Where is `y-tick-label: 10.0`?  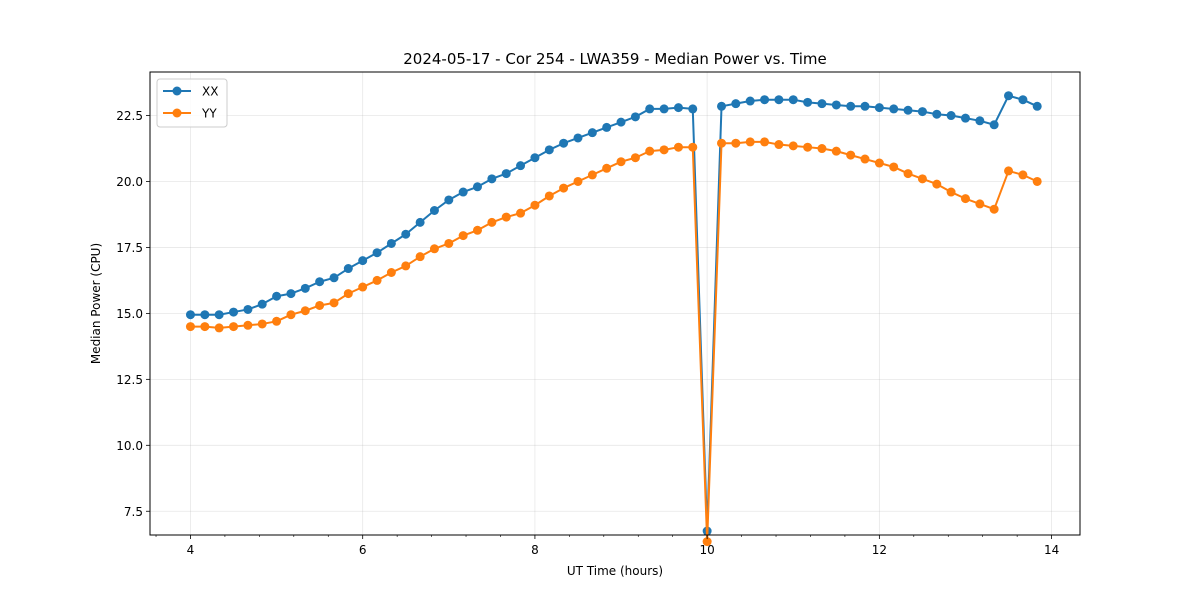 y-tick-label: 10.0 is located at coordinates (129, 446).